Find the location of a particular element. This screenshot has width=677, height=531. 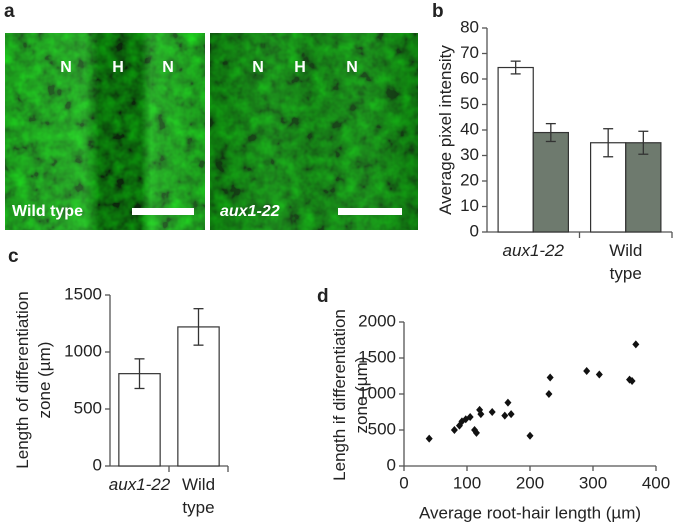

y-tick-label: 20 is located at coordinates (469, 179).